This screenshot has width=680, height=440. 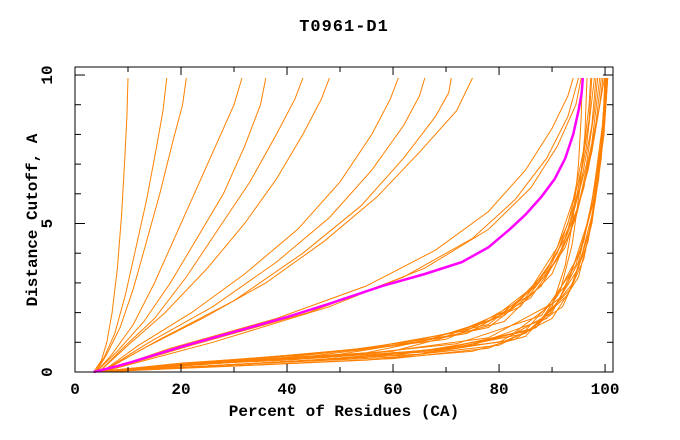 I want to click on x-tick-label: 0, so click(x=75, y=390).